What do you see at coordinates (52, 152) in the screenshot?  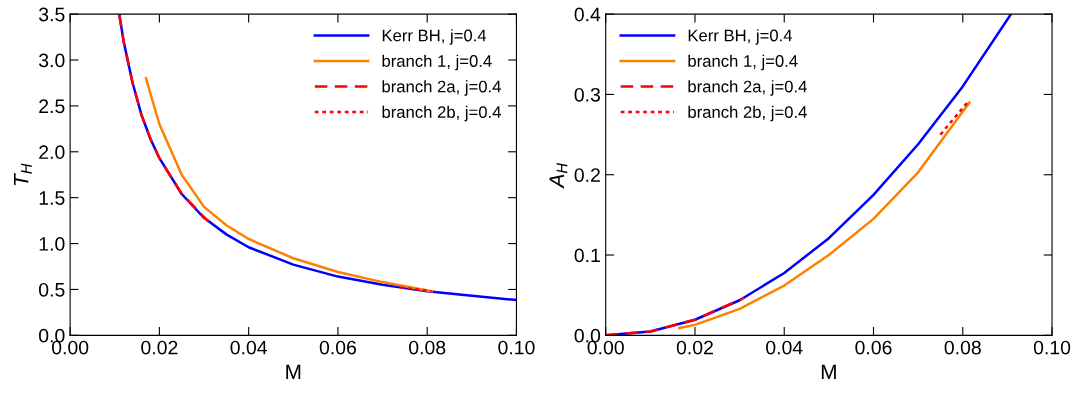 I see `y-tick-label: 2.0` at bounding box center [52, 152].